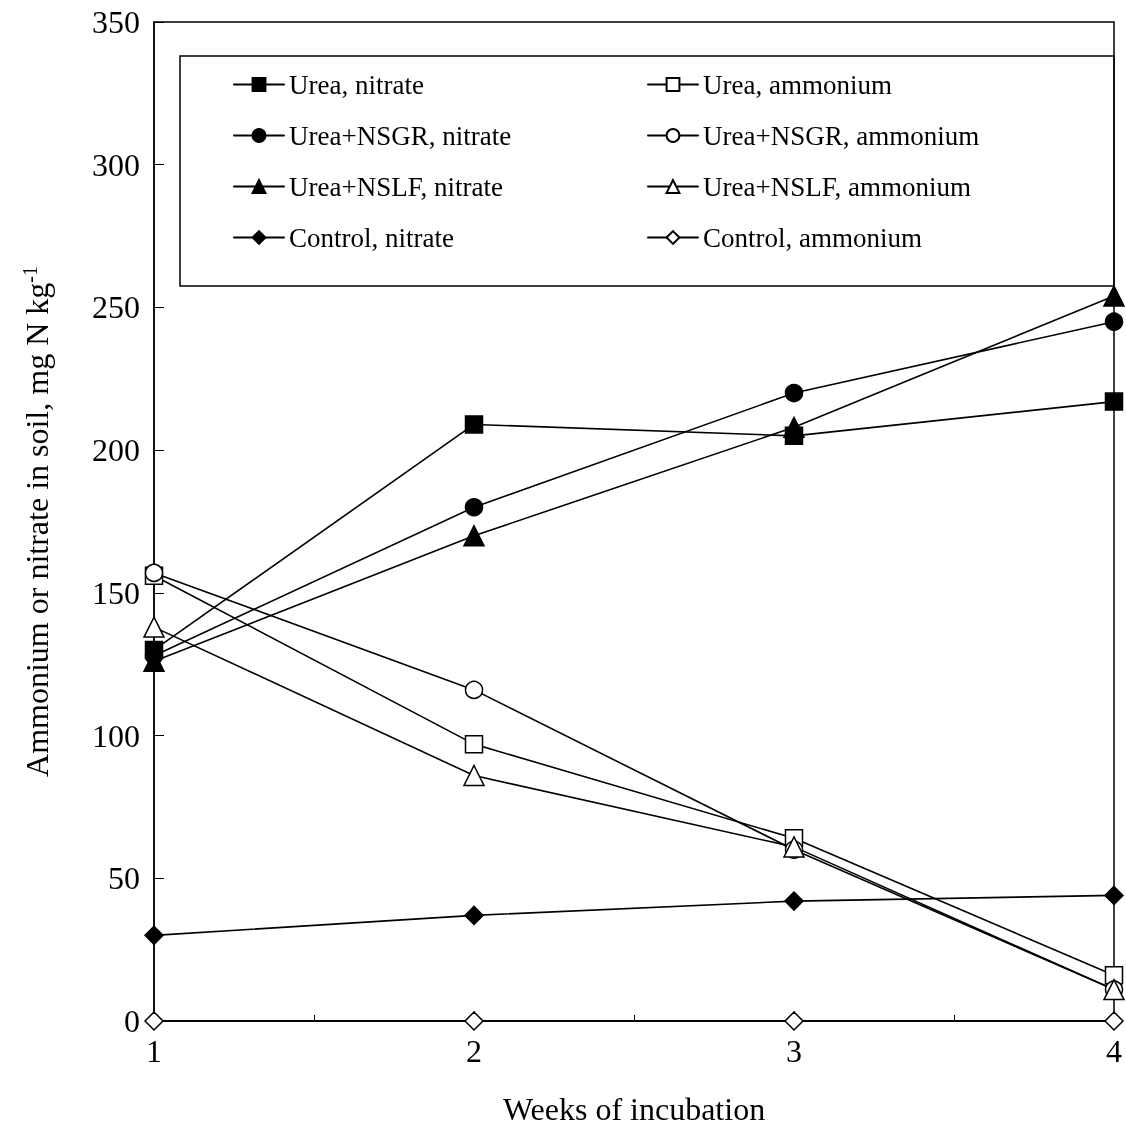 The width and height of the screenshot is (1126, 1139). I want to click on y-tick-label: 350, so click(116, 22).